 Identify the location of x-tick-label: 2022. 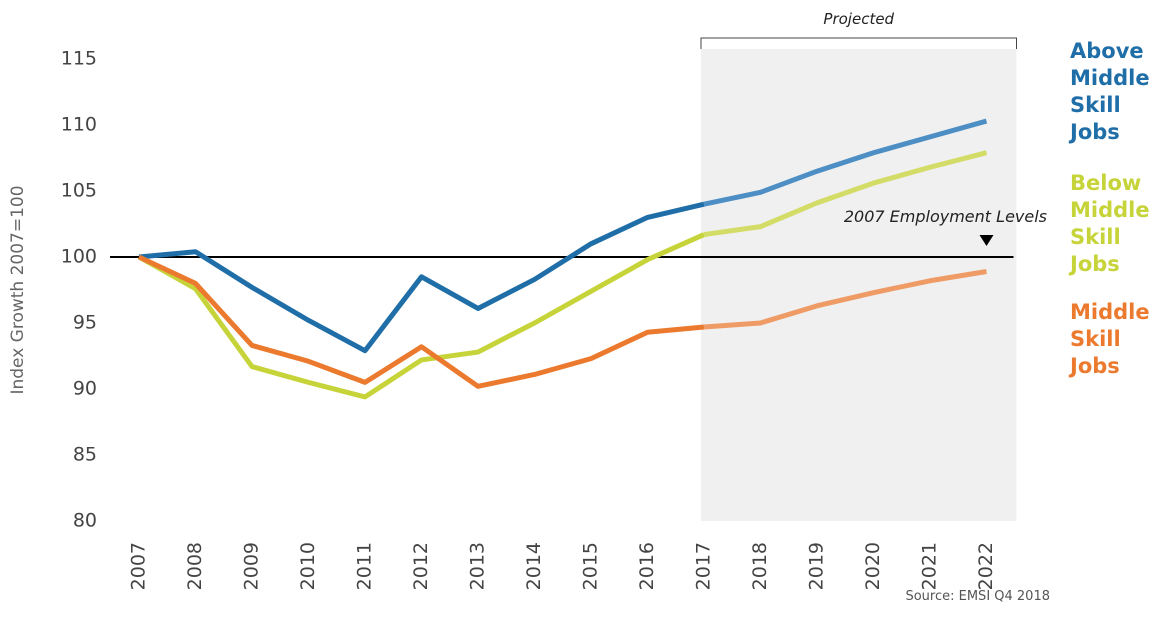
(986, 566).